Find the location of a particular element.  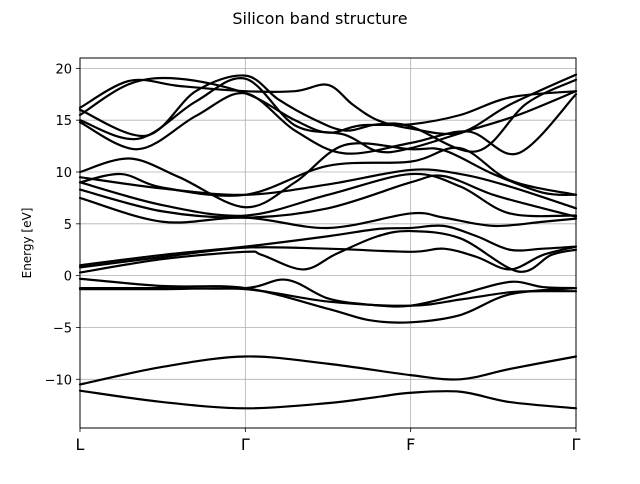

y-tick-label: 15 is located at coordinates (63, 121).